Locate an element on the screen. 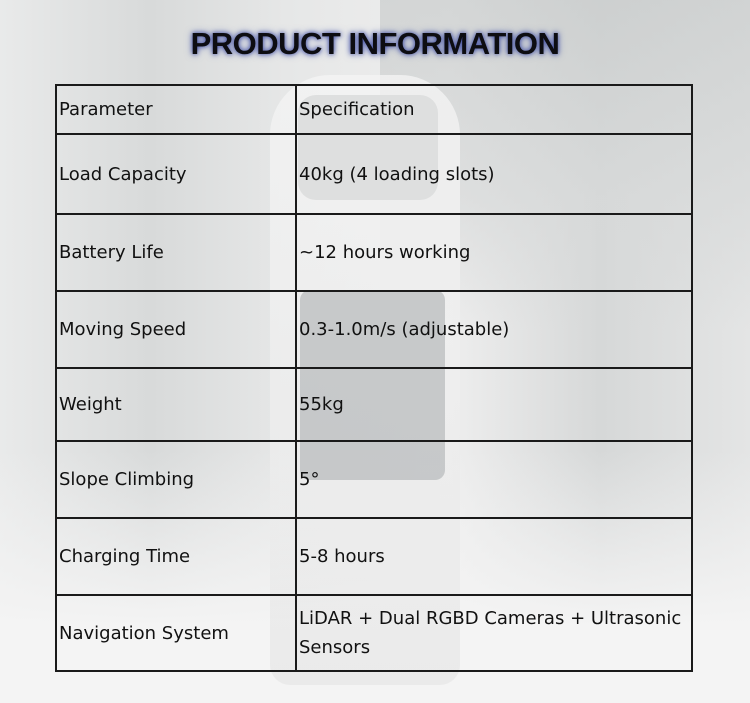 The height and width of the screenshot is (703, 750). spec-cell: 5-8 hours is located at coordinates (494, 556).